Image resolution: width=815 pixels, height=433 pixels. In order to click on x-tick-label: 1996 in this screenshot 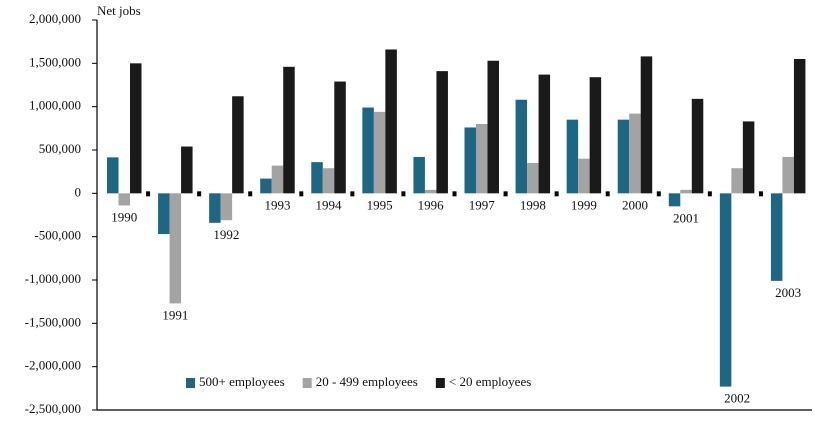, I will do `click(431, 204)`.